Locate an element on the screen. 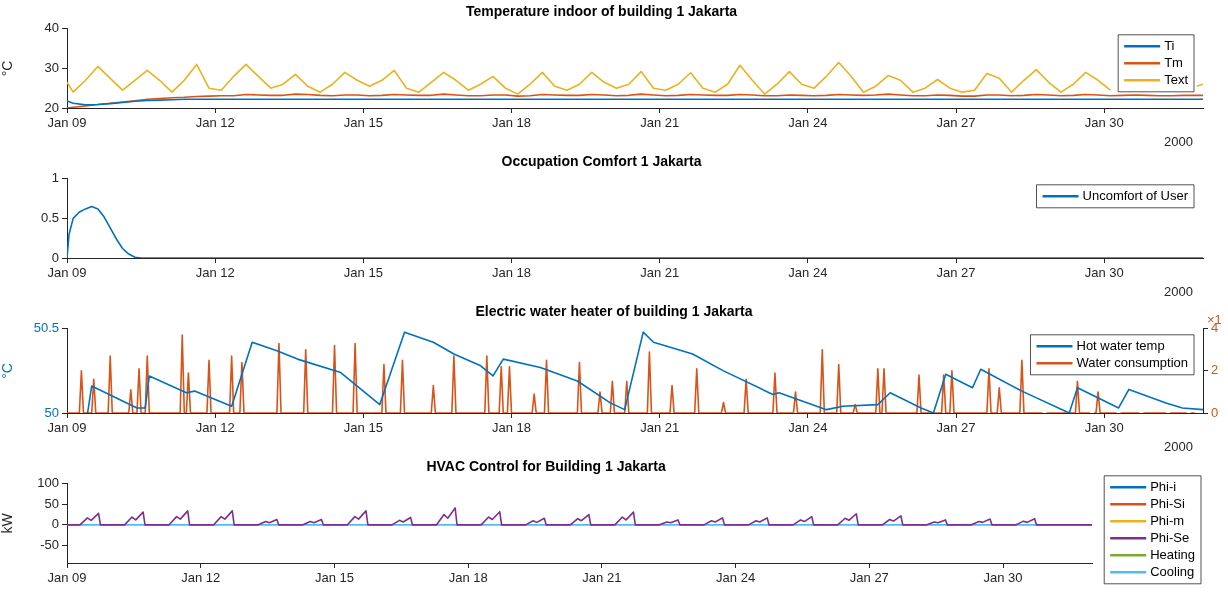 This screenshot has width=1228, height=605. legend-label: Water consumption is located at coordinates (1132, 362).